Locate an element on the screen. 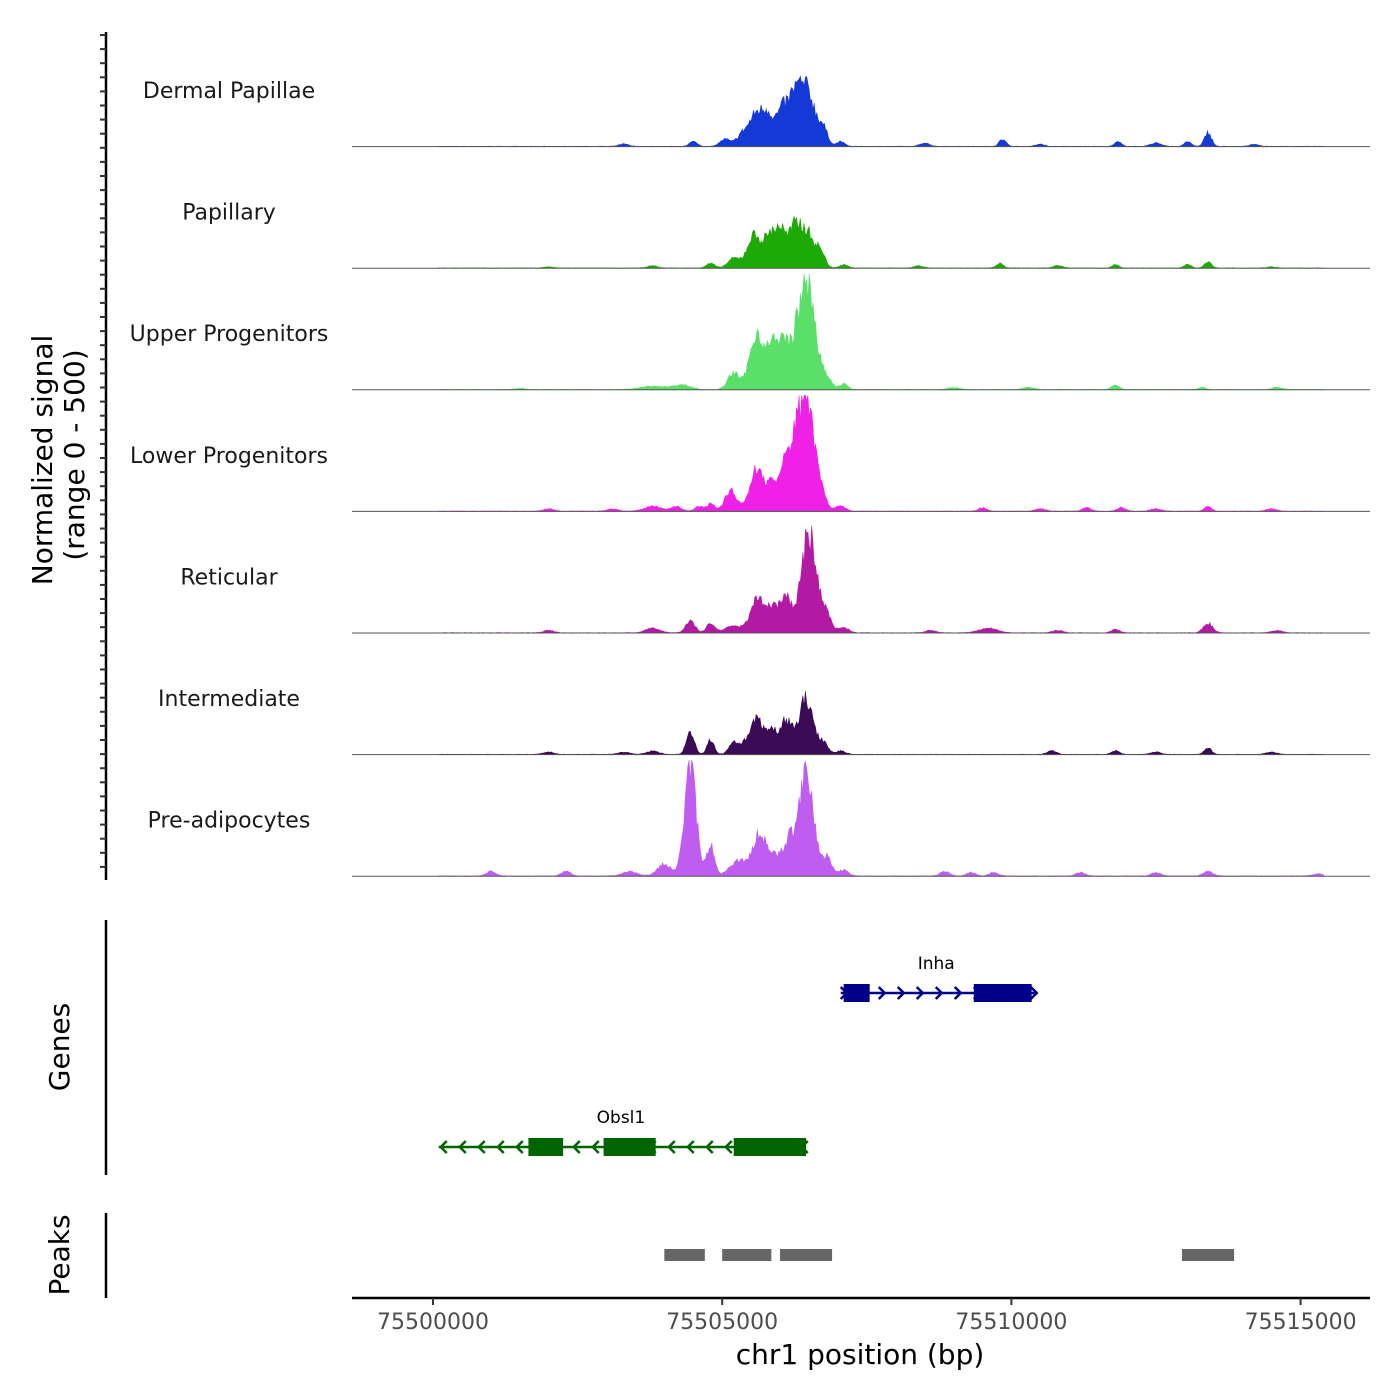 The image size is (1400, 1400). gene-obsl1: Obsl1 is located at coordinates (623, 1132).